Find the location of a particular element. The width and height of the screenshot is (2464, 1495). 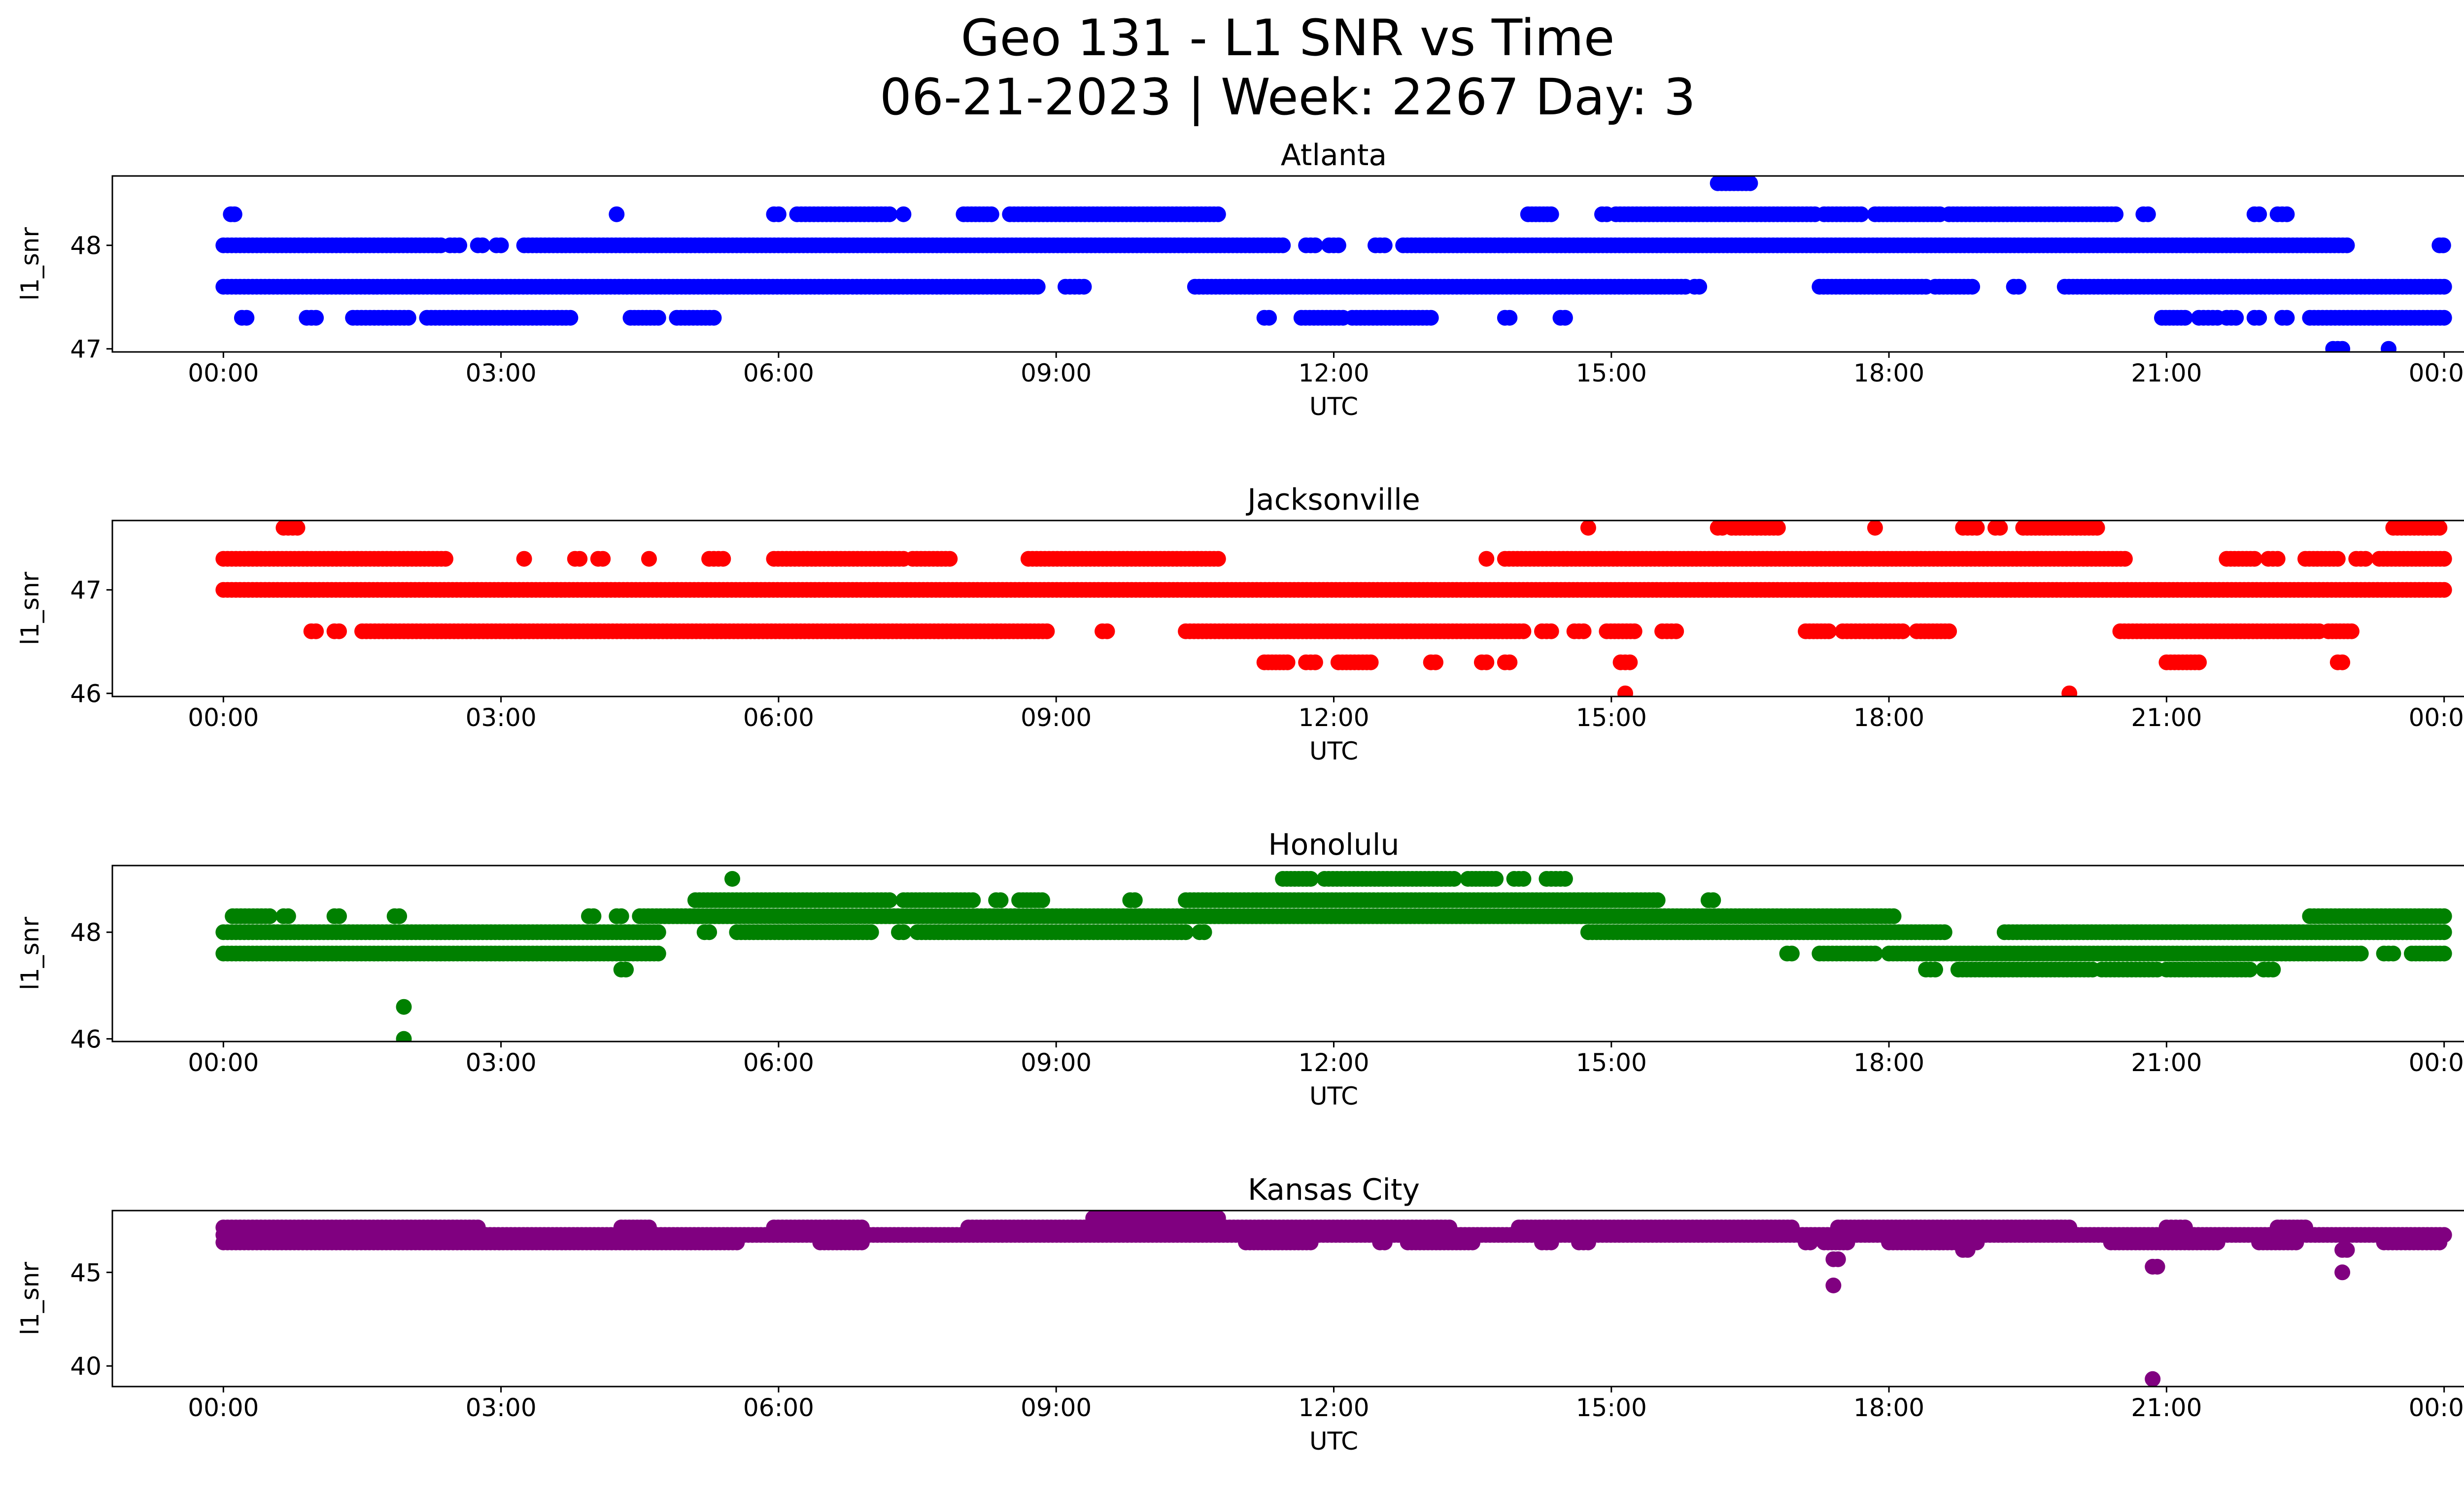

subplot-title: Honolulu is located at coordinates (1334, 845).